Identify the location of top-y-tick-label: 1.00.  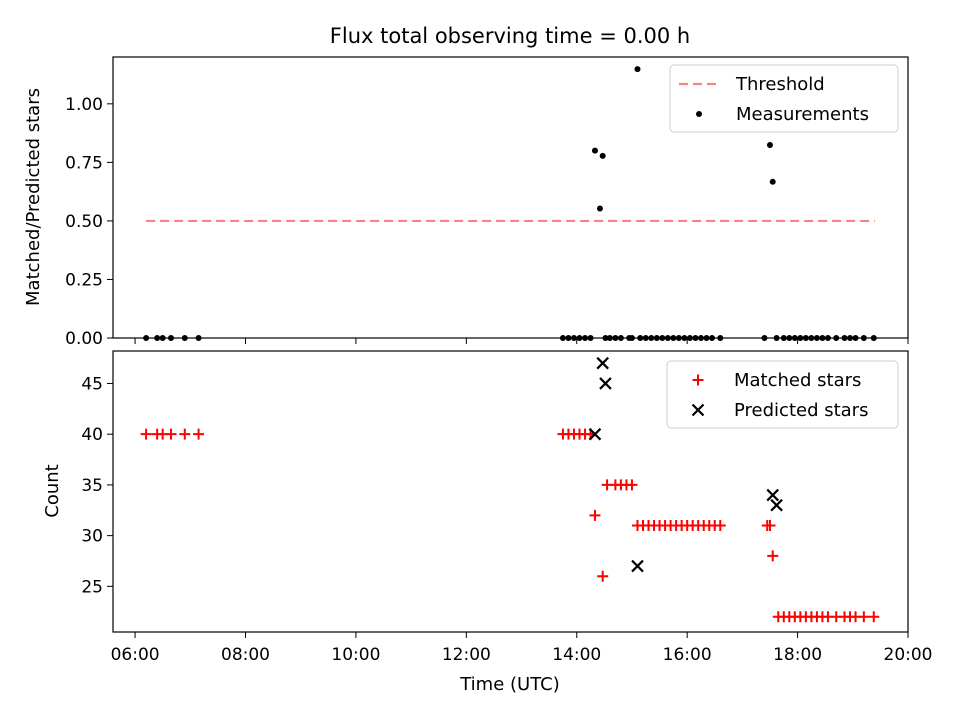
(84, 105).